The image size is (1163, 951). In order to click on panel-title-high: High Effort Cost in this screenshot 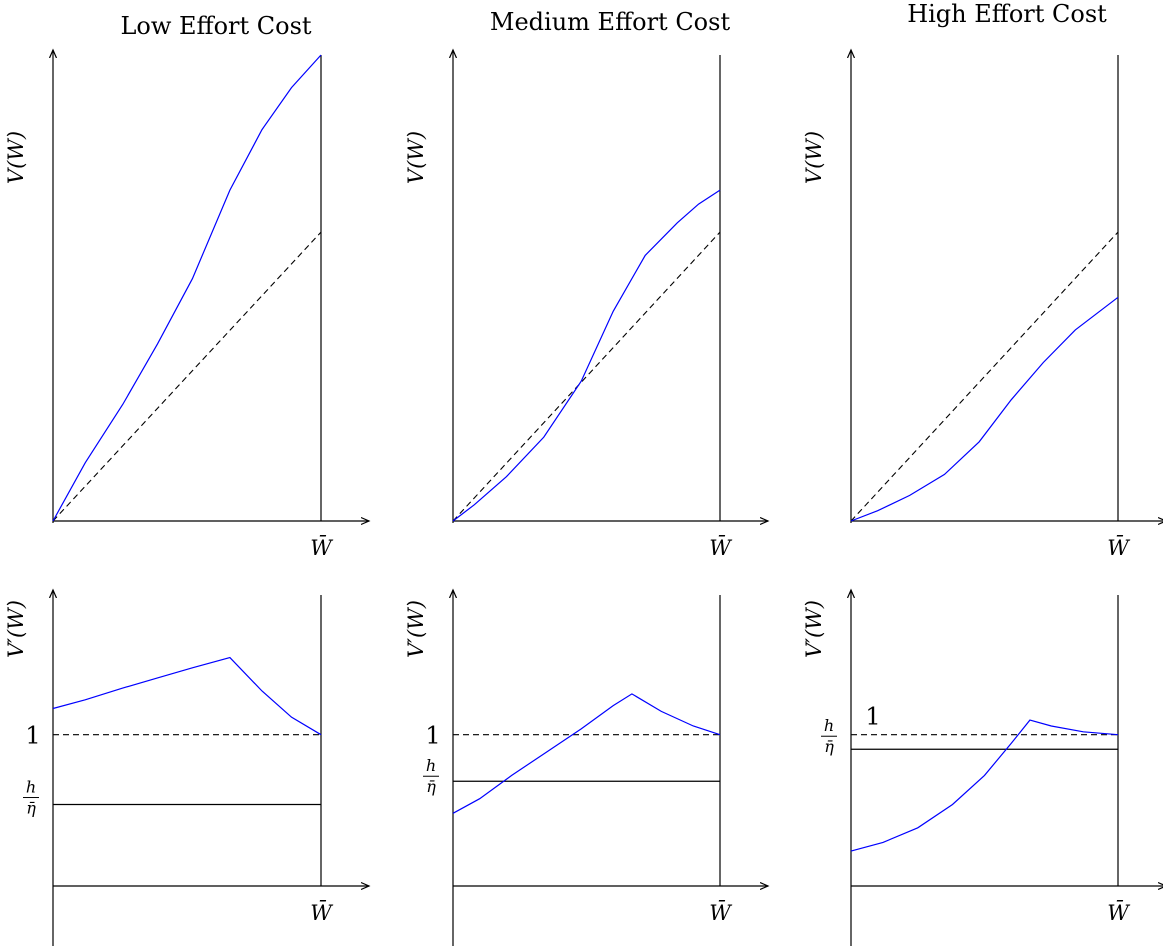, I will do `click(1007, 14)`.